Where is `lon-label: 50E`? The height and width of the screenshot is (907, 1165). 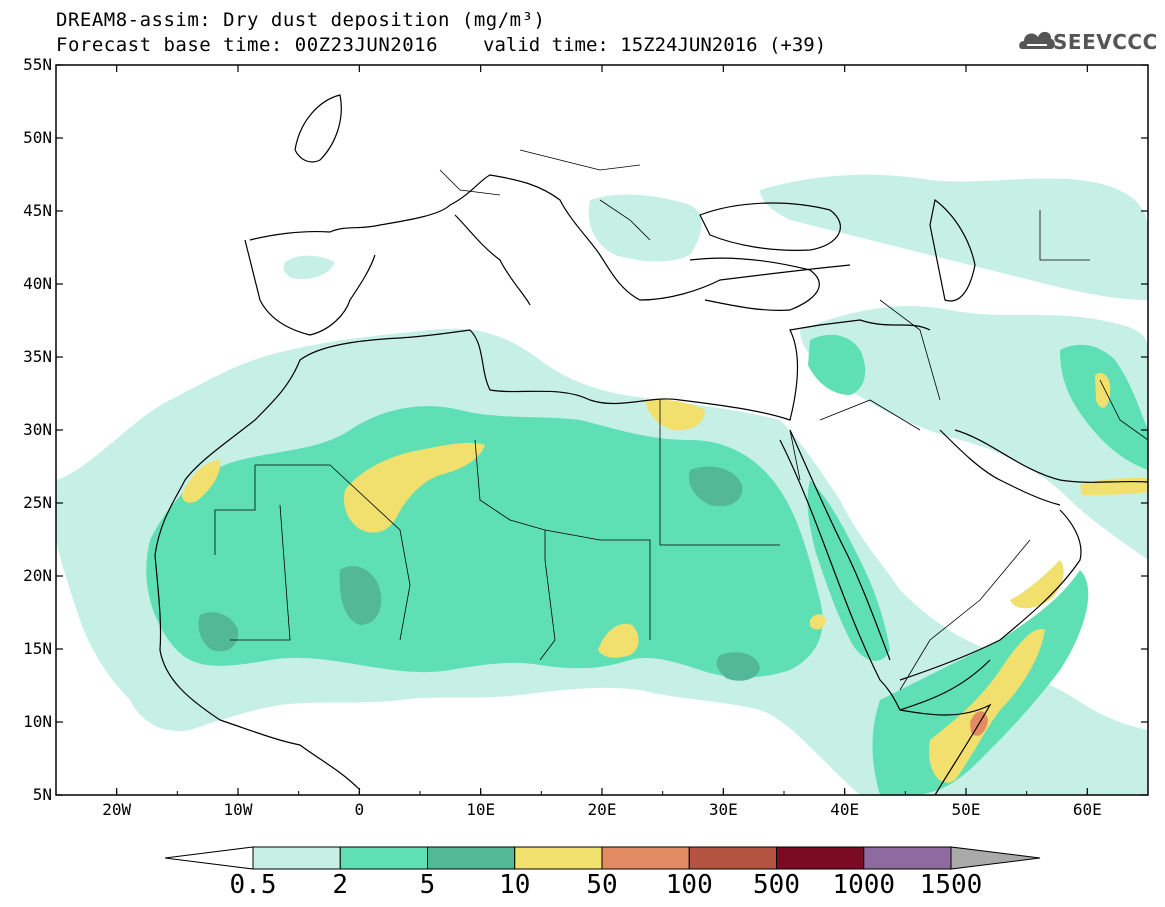 lon-label: 50E is located at coordinates (966, 809).